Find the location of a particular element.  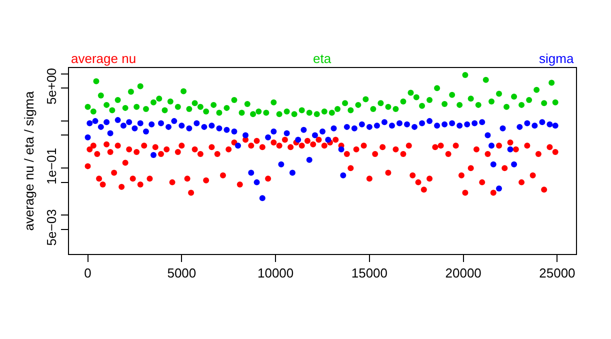

x-tick-label: 5000 is located at coordinates (181, 273).